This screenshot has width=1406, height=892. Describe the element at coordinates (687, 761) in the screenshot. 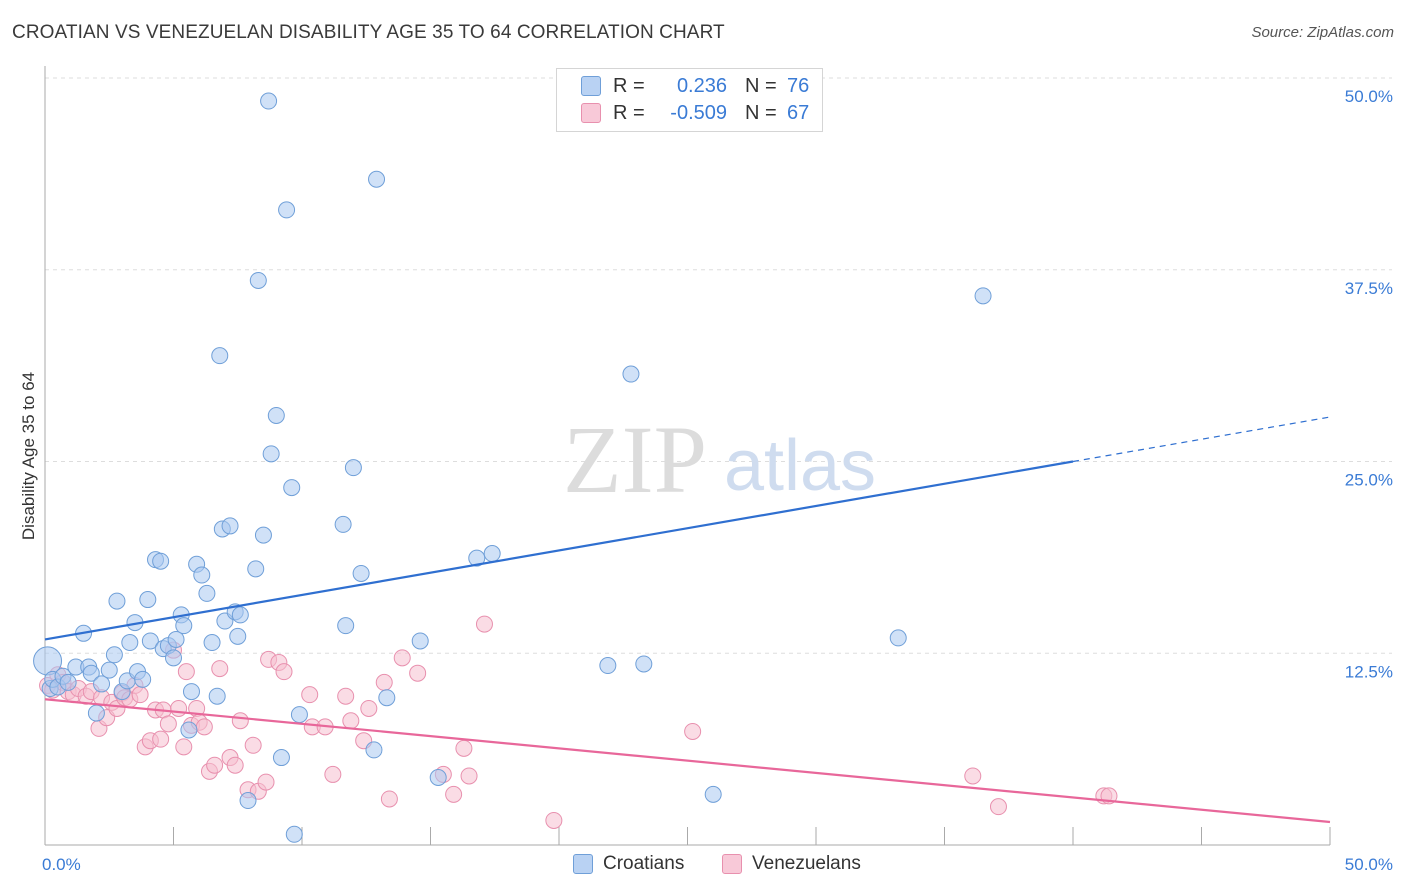

I see `venezuelans-trendline` at that location.